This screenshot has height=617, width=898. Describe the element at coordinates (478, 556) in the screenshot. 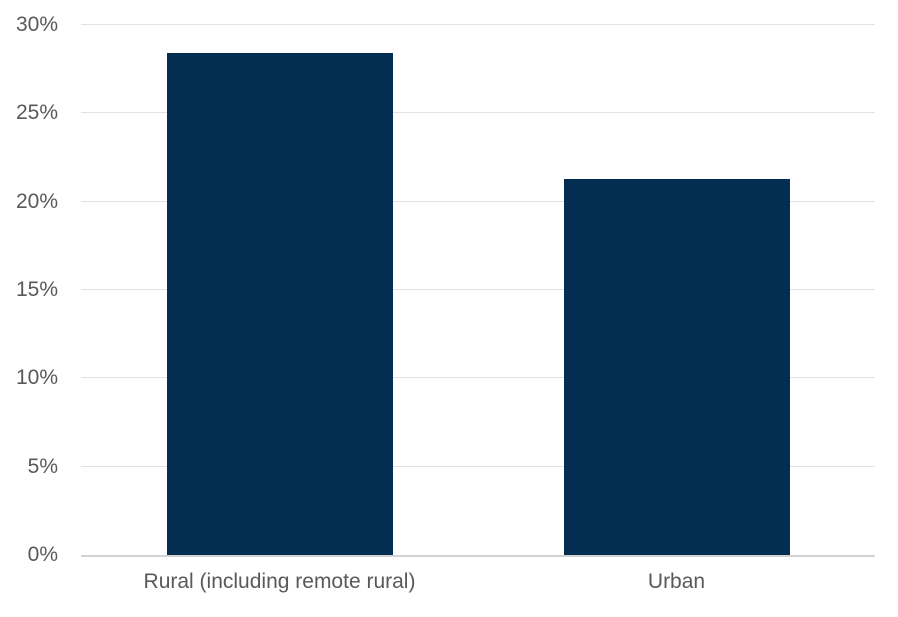

I see `x-axis-line` at that location.